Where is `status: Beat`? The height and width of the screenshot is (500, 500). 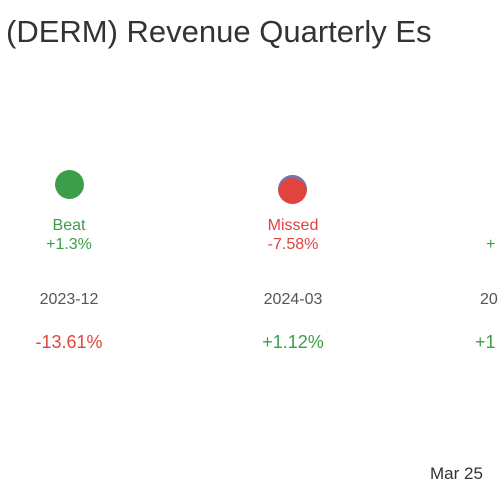 status: Beat is located at coordinates (69, 225).